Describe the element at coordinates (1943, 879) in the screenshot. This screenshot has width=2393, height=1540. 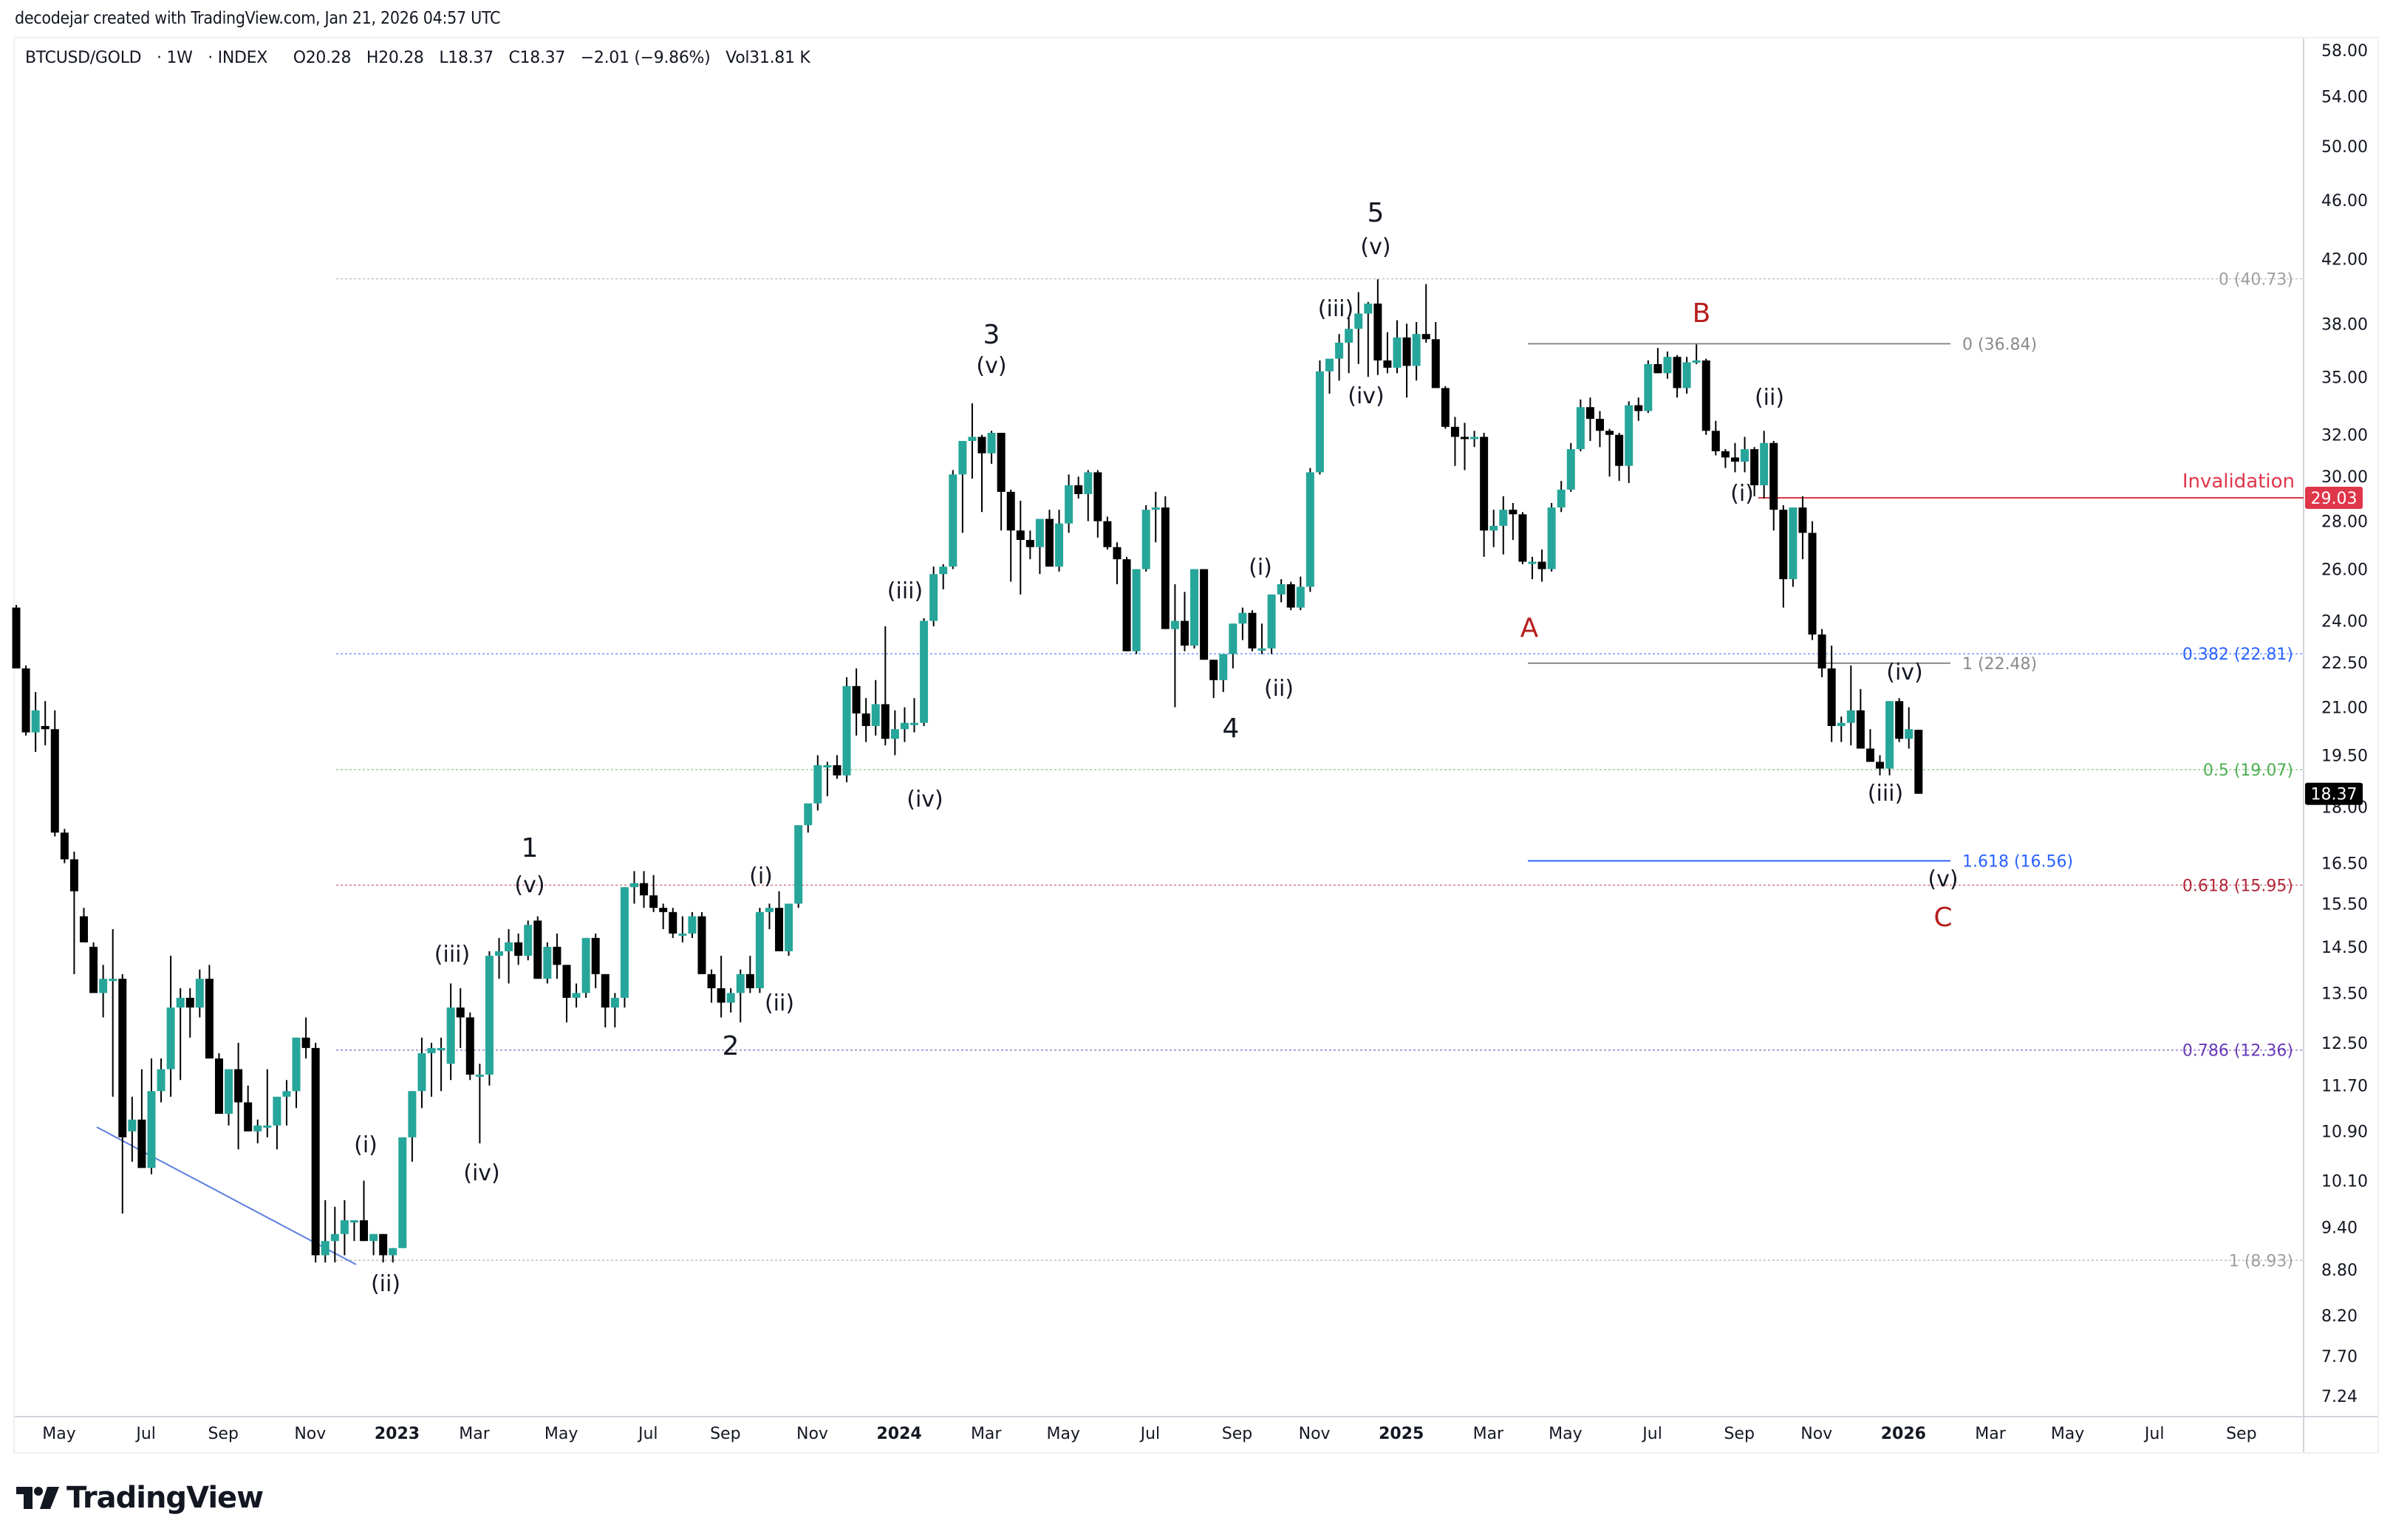
I see `wave-label: (v)` at that location.